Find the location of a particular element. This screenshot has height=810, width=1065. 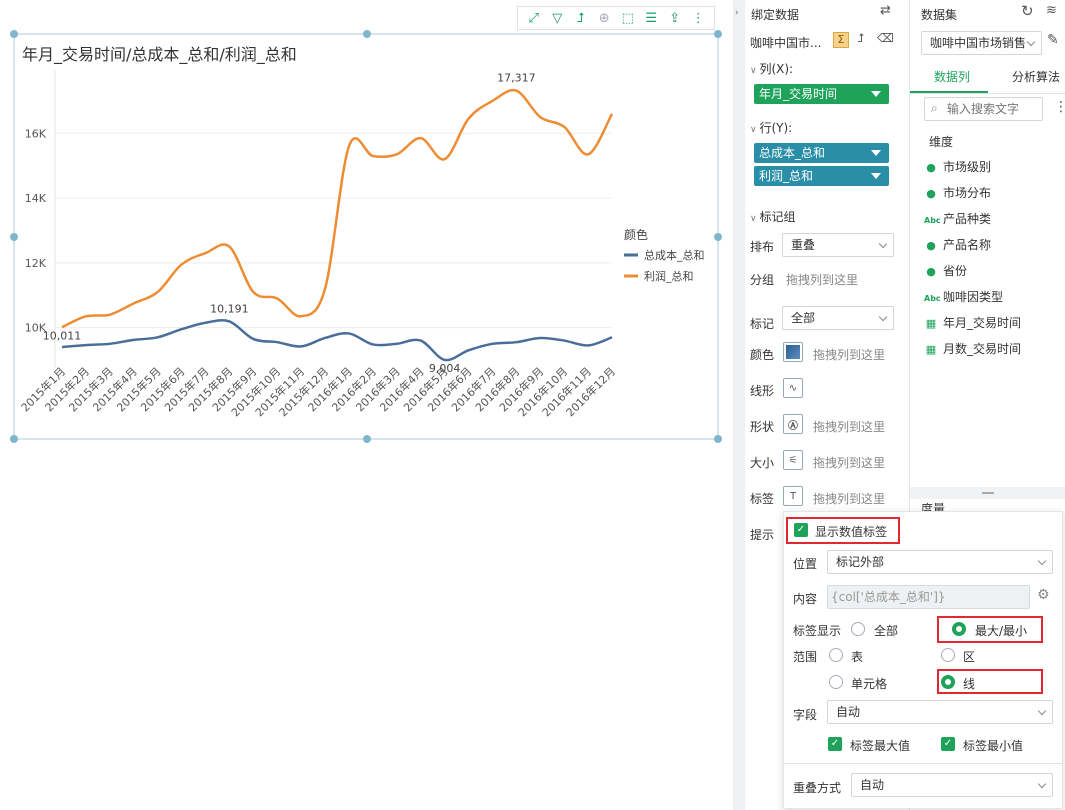

calendar-icon: ▦ is located at coordinates (931, 349).